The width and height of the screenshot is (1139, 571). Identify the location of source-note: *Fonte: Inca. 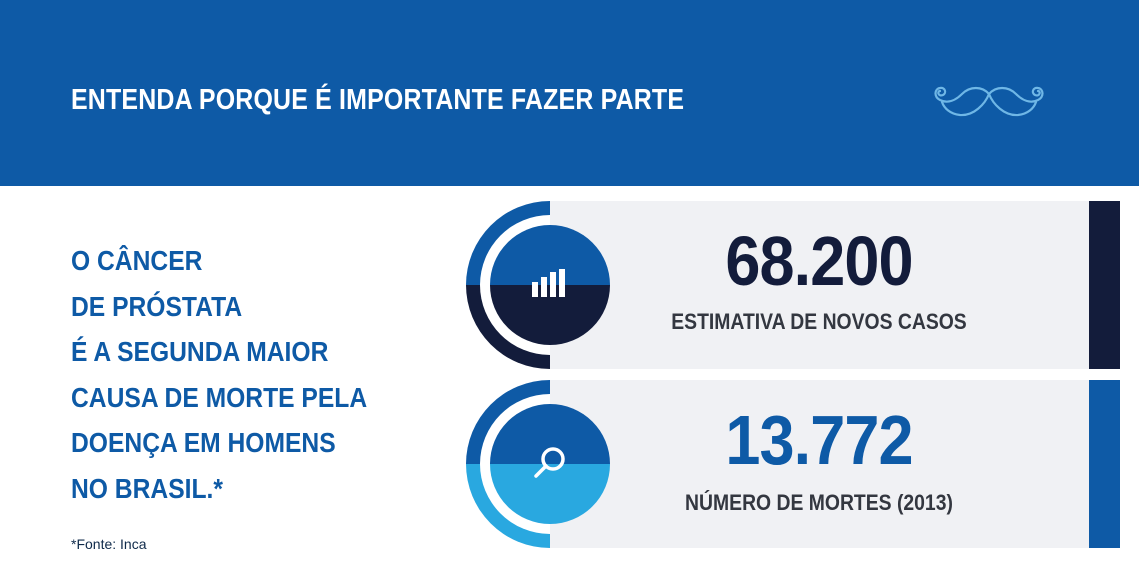
(109, 544).